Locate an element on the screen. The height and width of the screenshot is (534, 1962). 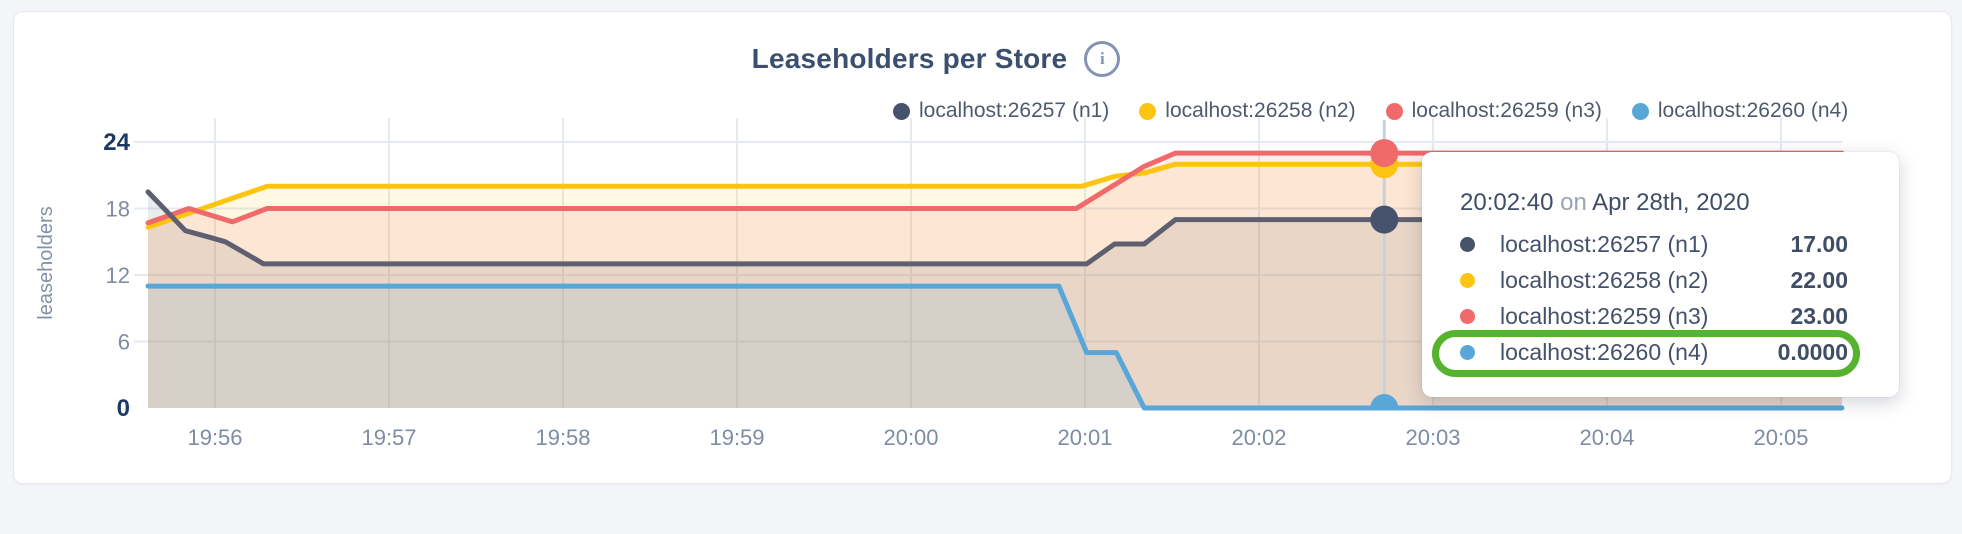
series-line-localhost:26259 (n3) is located at coordinates (995, 188).